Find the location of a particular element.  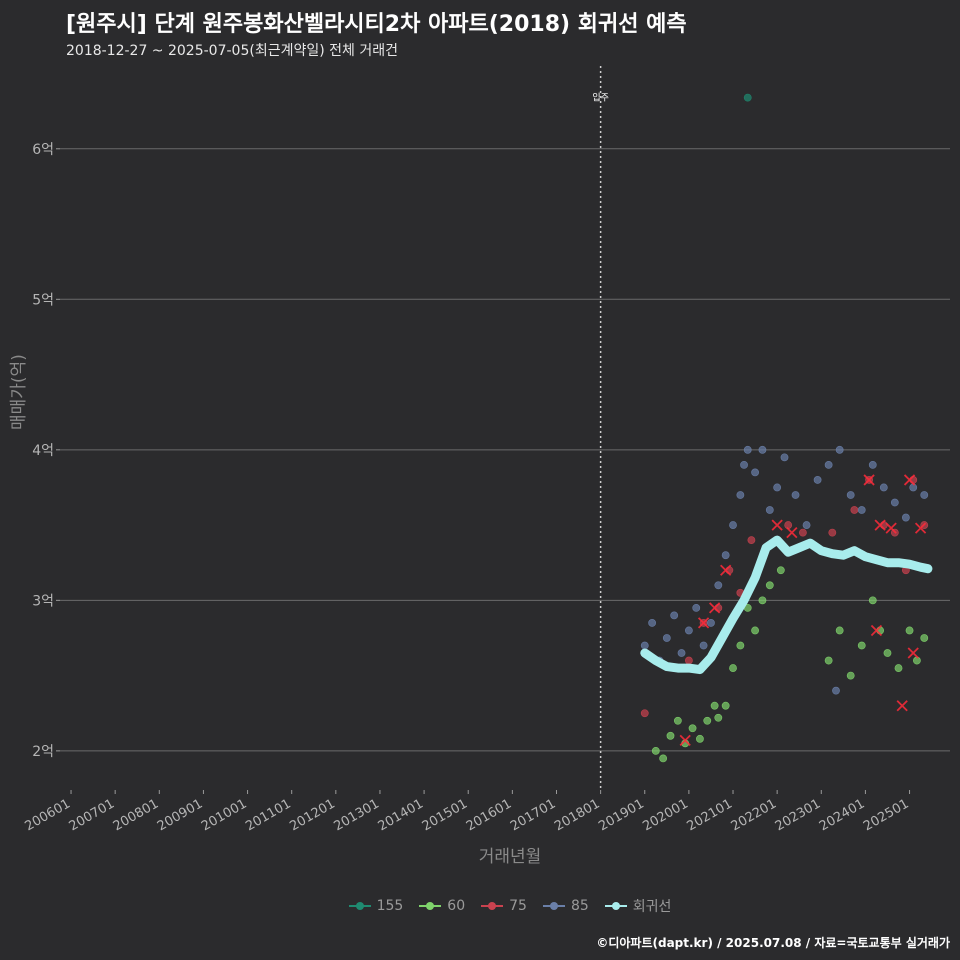

legend-label-75: 75 is located at coordinates (518, 906).